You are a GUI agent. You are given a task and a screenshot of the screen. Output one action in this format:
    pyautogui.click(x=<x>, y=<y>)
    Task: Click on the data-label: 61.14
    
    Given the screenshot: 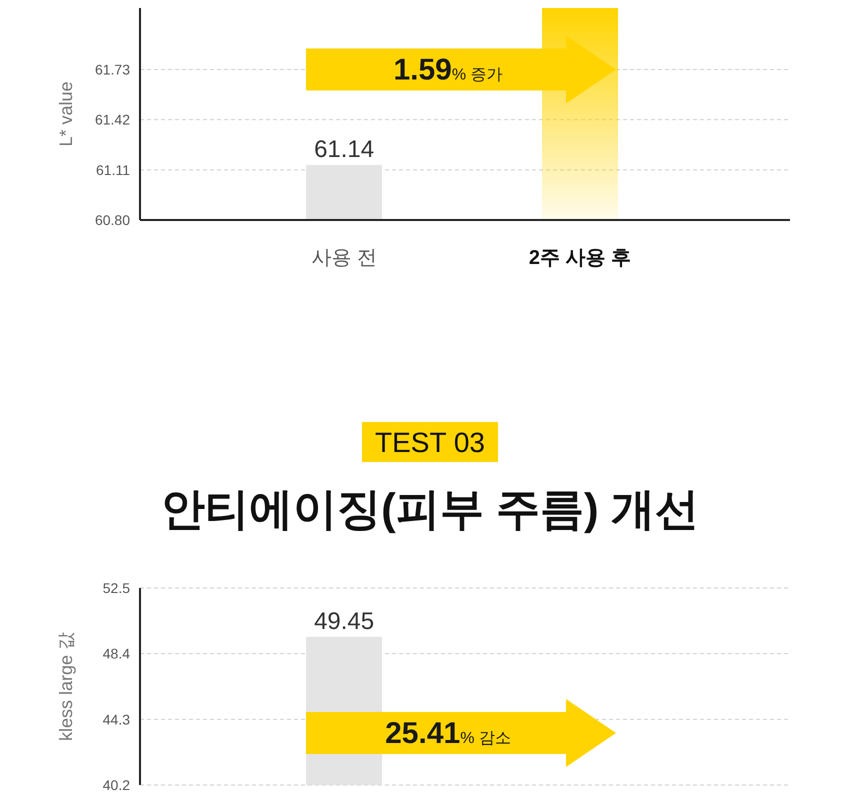 What is the action you would take?
    pyautogui.click(x=344, y=149)
    